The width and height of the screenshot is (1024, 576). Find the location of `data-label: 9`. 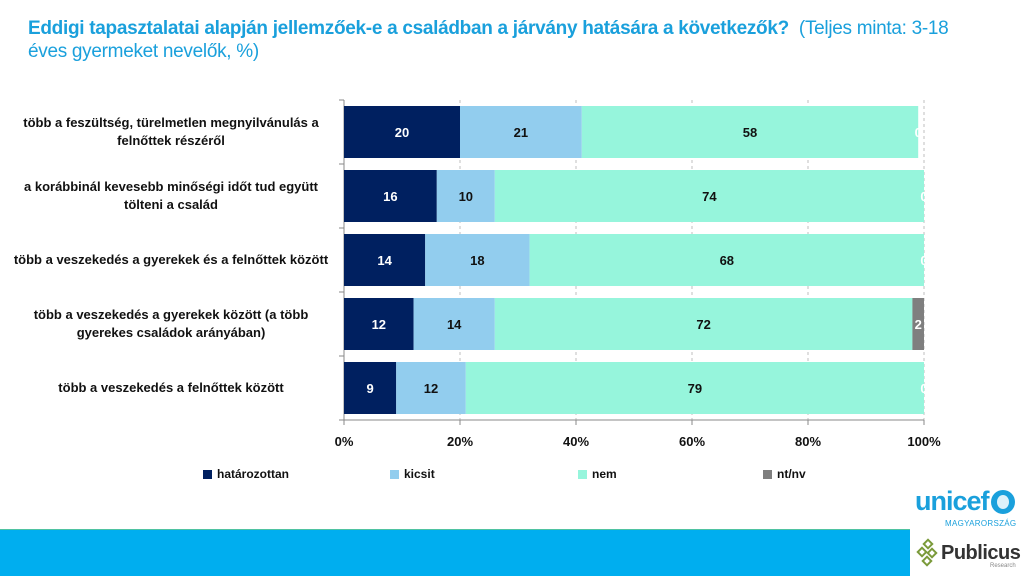

data-label: 9 is located at coordinates (369, 388).